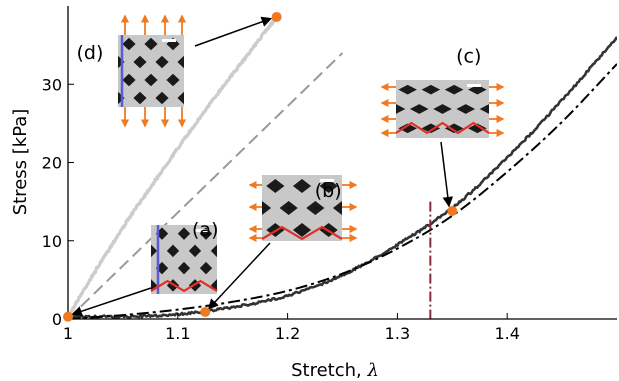 This screenshot has width=619, height=381. What do you see at coordinates (20, 162) in the screenshot?
I see `y-axis-title: Stress [kPa]` at bounding box center [20, 162].